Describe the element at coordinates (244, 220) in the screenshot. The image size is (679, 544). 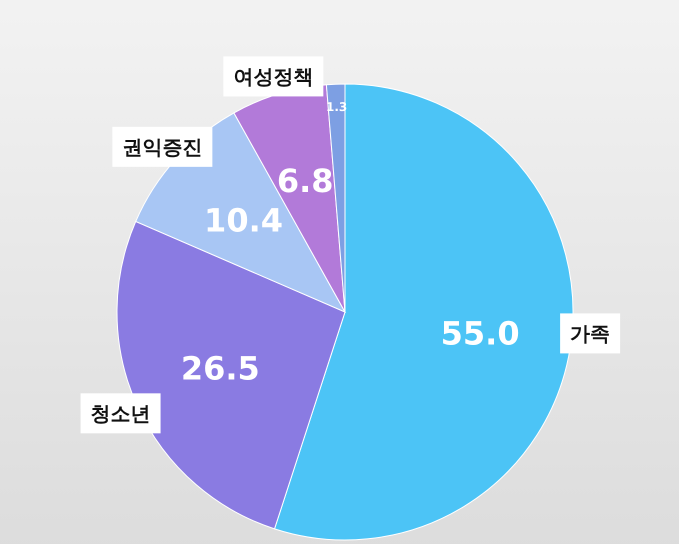
I see `data-label: 10.4` at that location.